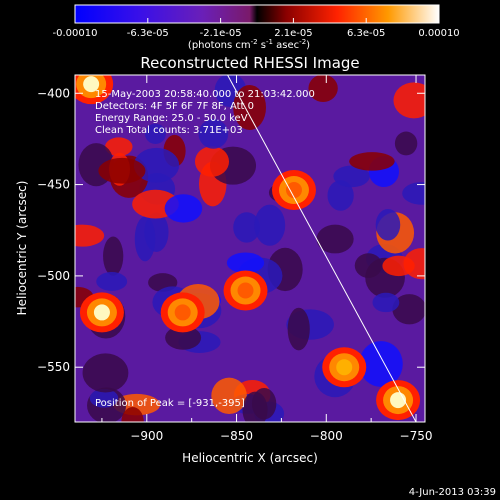 The width and height of the screenshot is (500, 500). I want to click on annotation-line: 15-May-2003 20:58:40.000 to 21:03:42.000, so click(205, 94).